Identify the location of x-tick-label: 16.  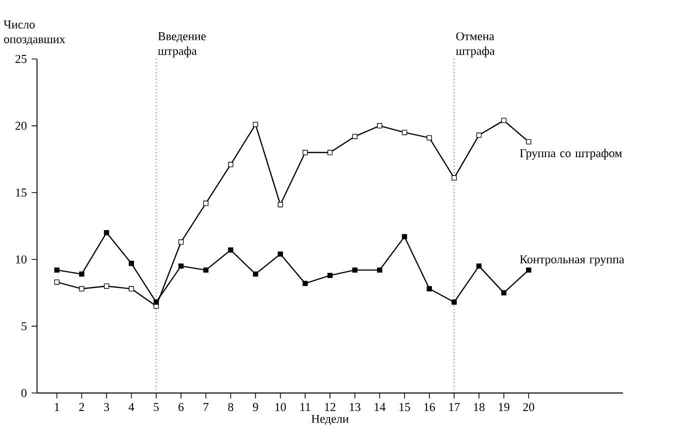
(429, 407).